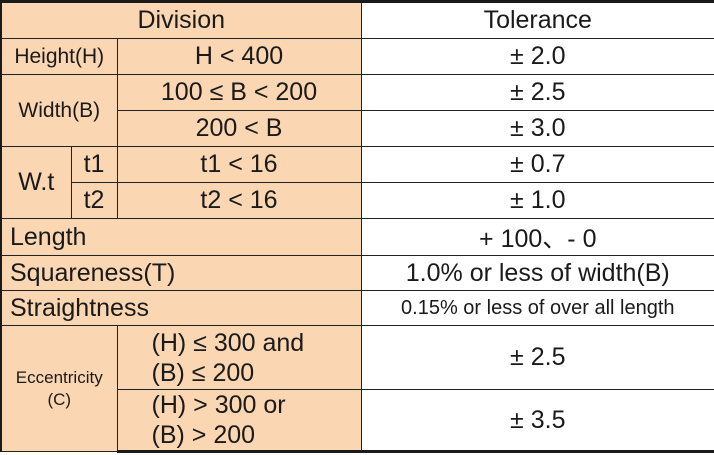  I want to click on table-row: Squareness(T) 1.0% or less of width(B), so click(357, 273).